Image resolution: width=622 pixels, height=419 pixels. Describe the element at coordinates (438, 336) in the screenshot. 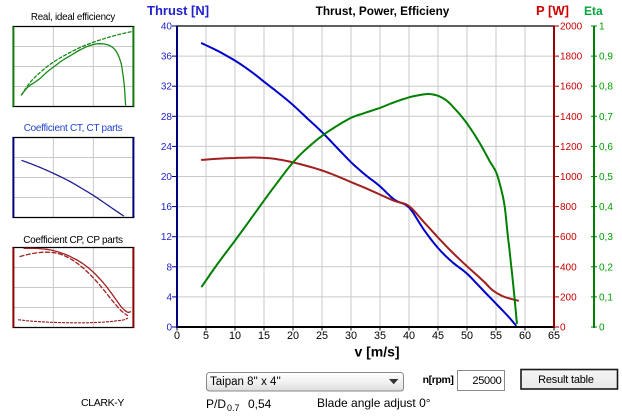

I see `svg-text: 45` at that location.